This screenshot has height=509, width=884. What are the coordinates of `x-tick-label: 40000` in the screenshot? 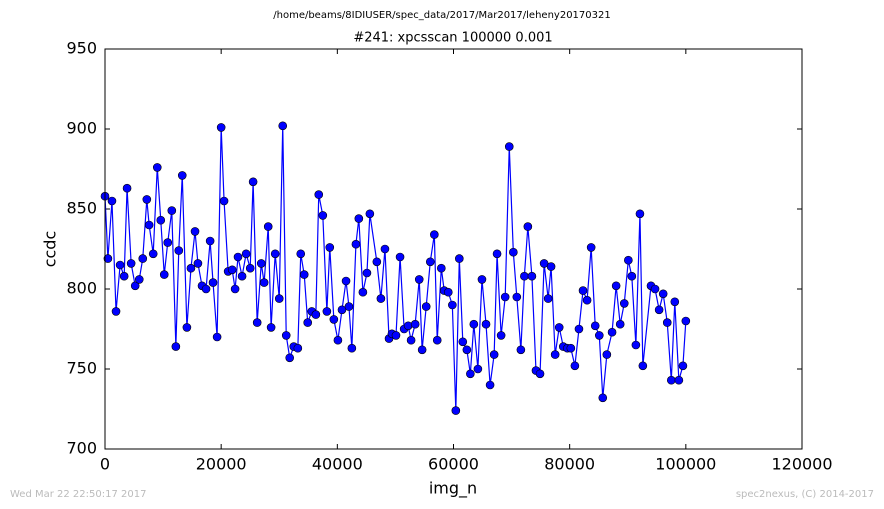 It's located at (337, 464).